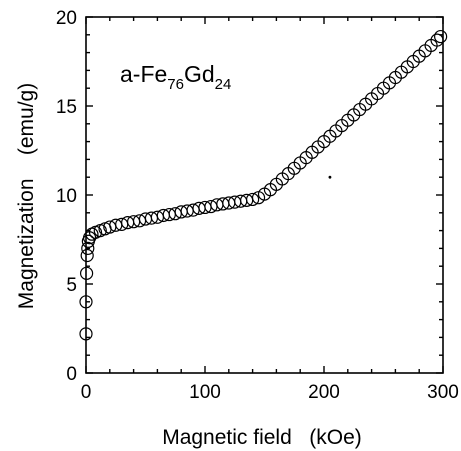  Describe the element at coordinates (71, 285) in the screenshot. I see `y-tick-label: 5` at that location.